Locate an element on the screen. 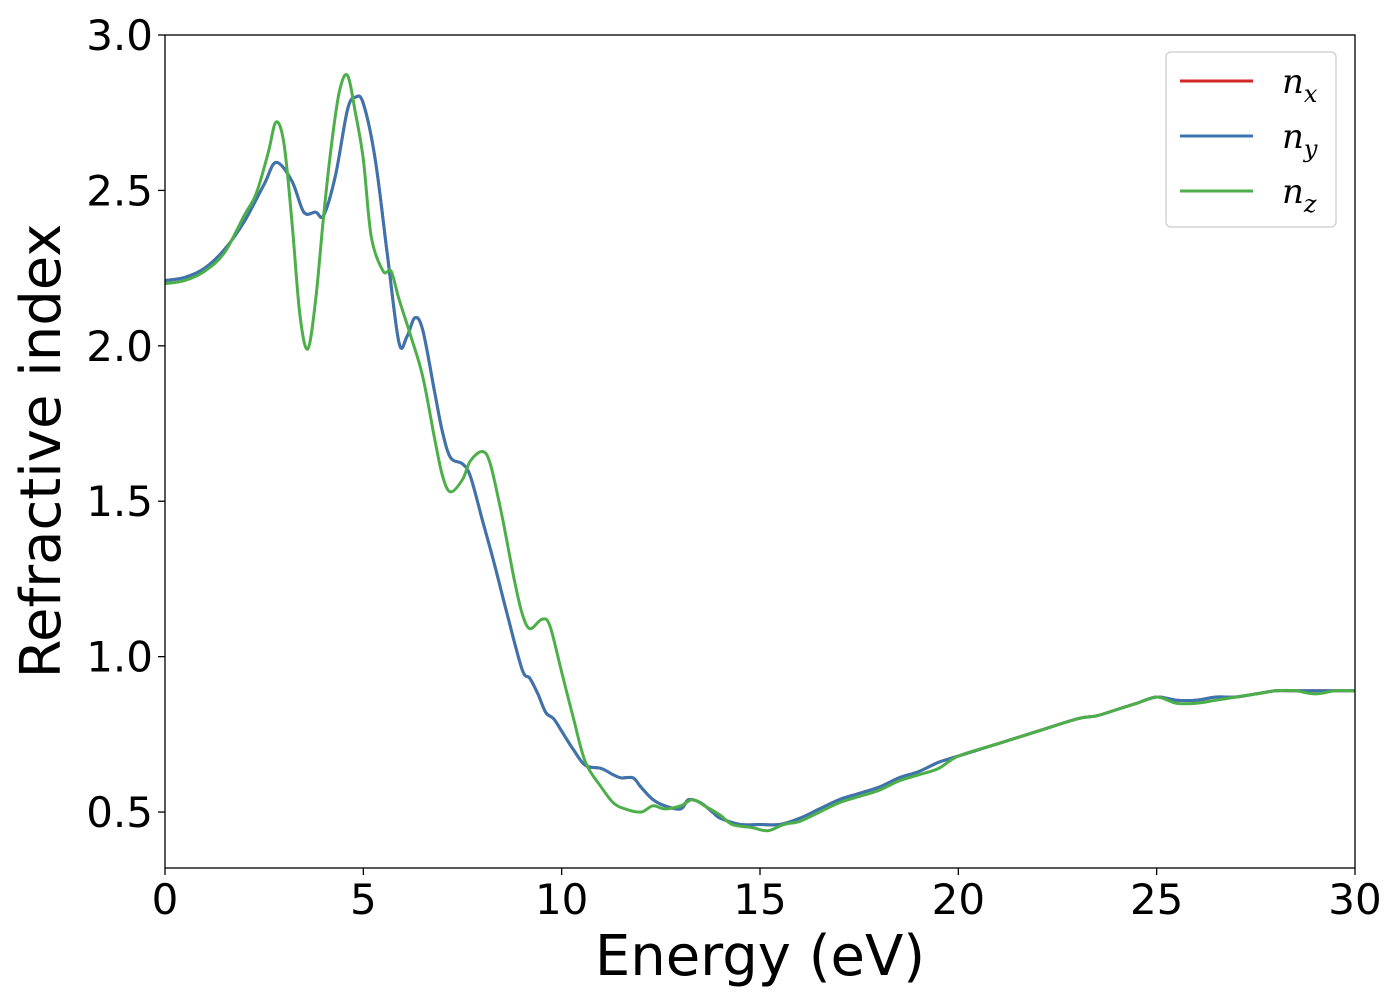  x-tick-label: 15 is located at coordinates (759, 899).